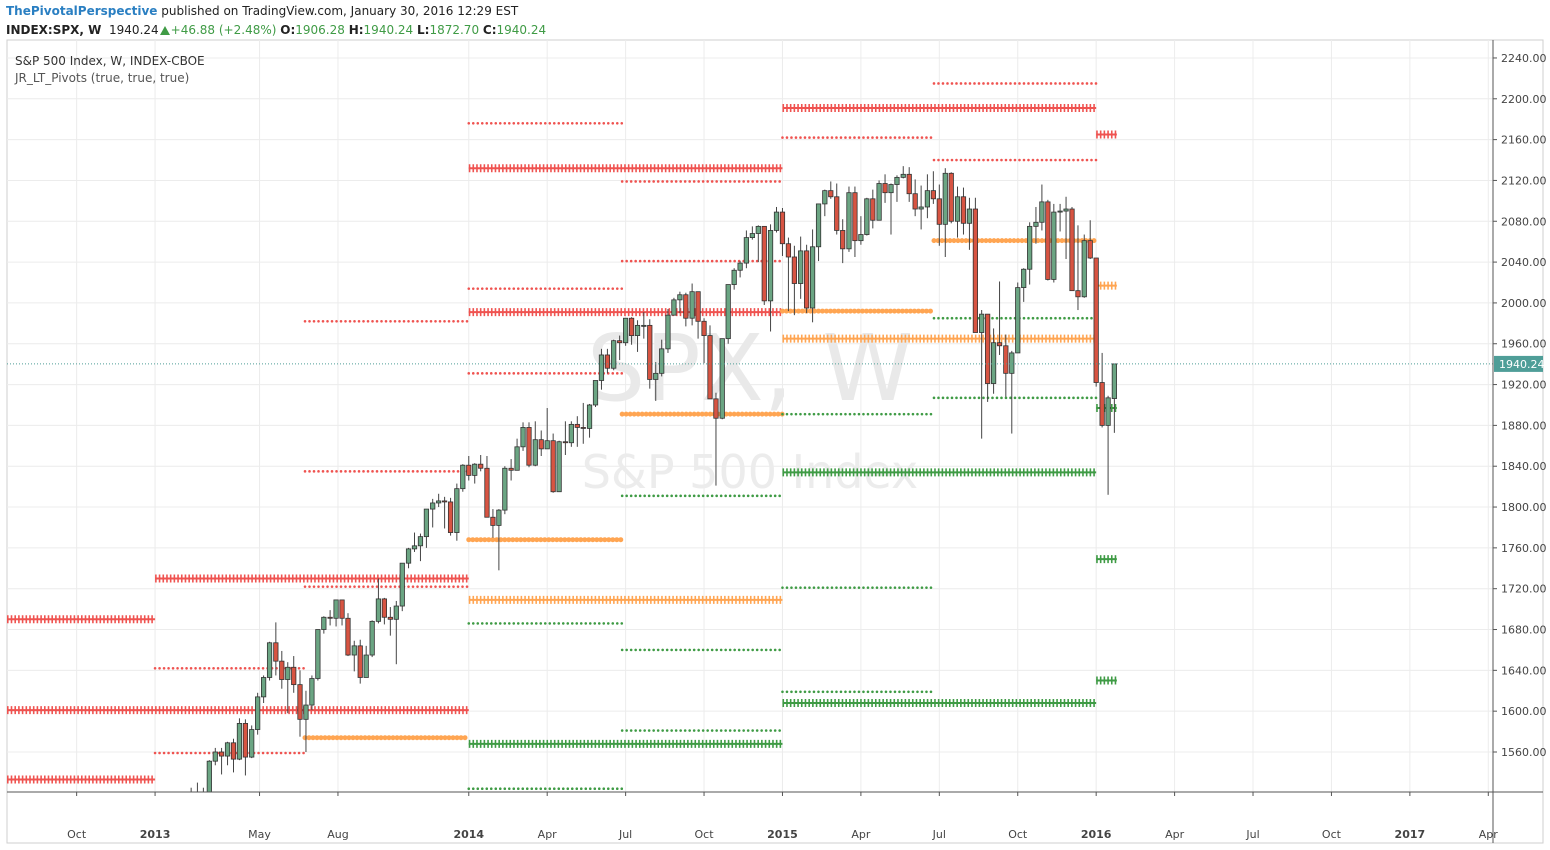 The image size is (1550, 850). I want to click on y-tick-label: 1600.00, so click(1524, 711).